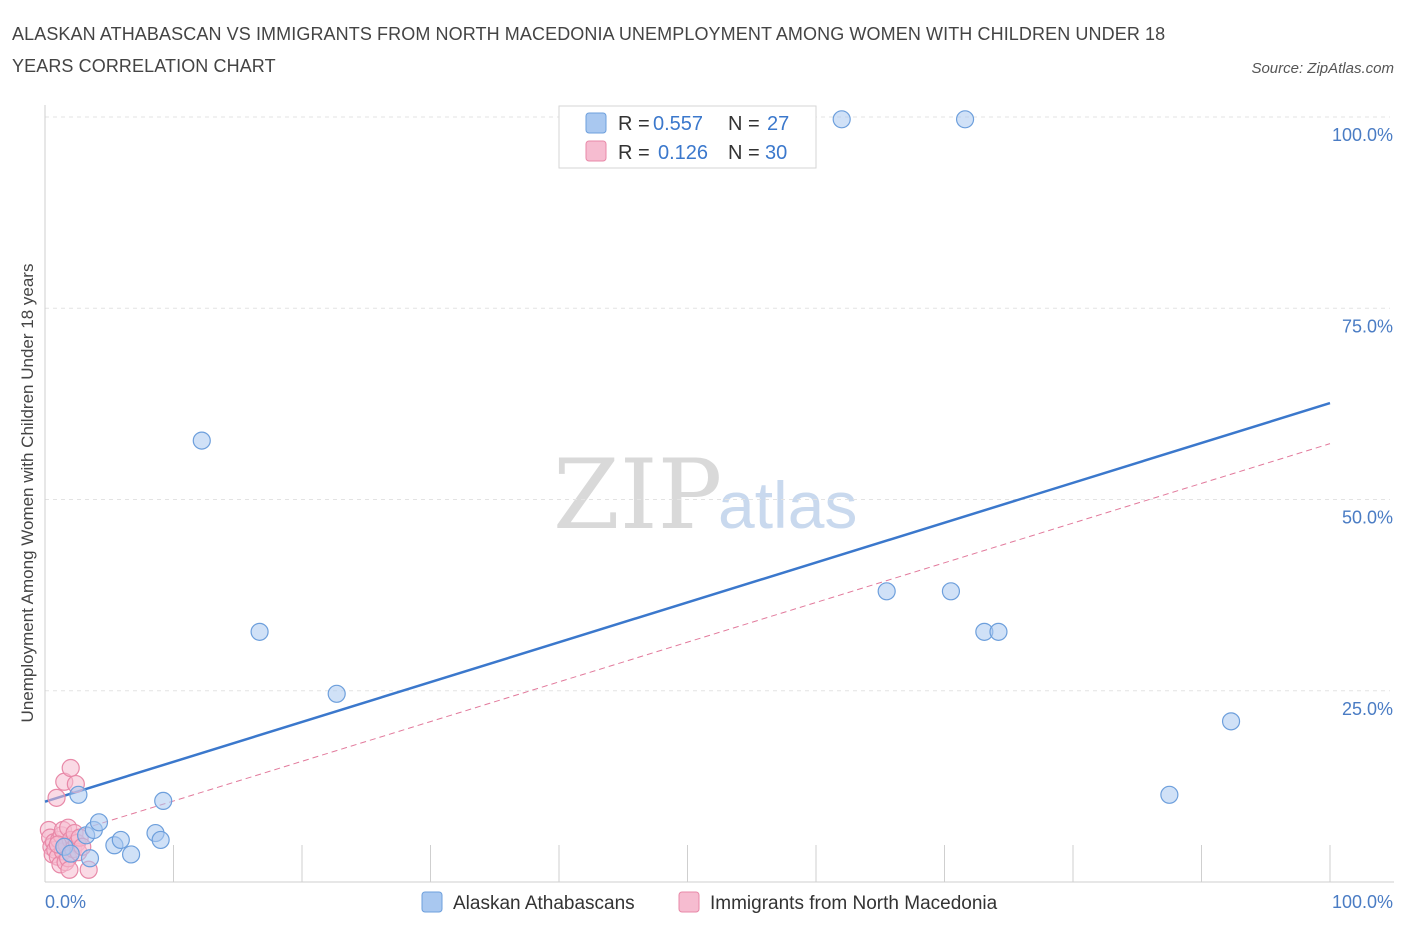 Image resolution: width=1406 pixels, height=930 pixels. What do you see at coordinates (854, 903) in the screenshot?
I see `legend-label-north-macedonia: Immigrants from North Macedonia` at bounding box center [854, 903].